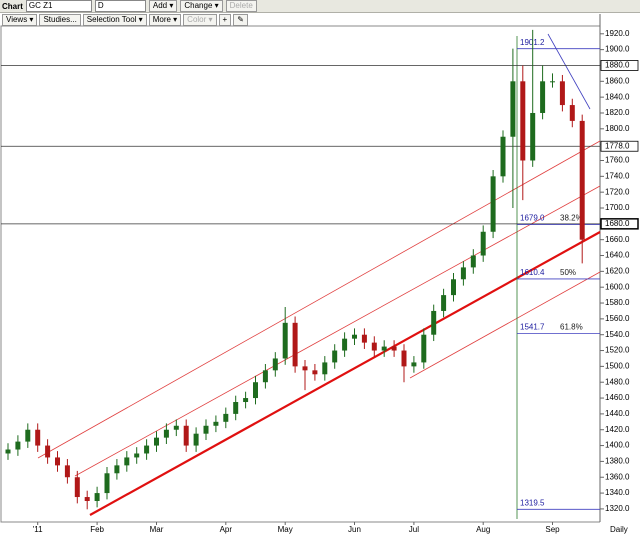 The width and height of the screenshot is (640, 540). Describe the element at coordinates (617, 381) in the screenshot. I see `y-tick-label: 1480.0` at that location.